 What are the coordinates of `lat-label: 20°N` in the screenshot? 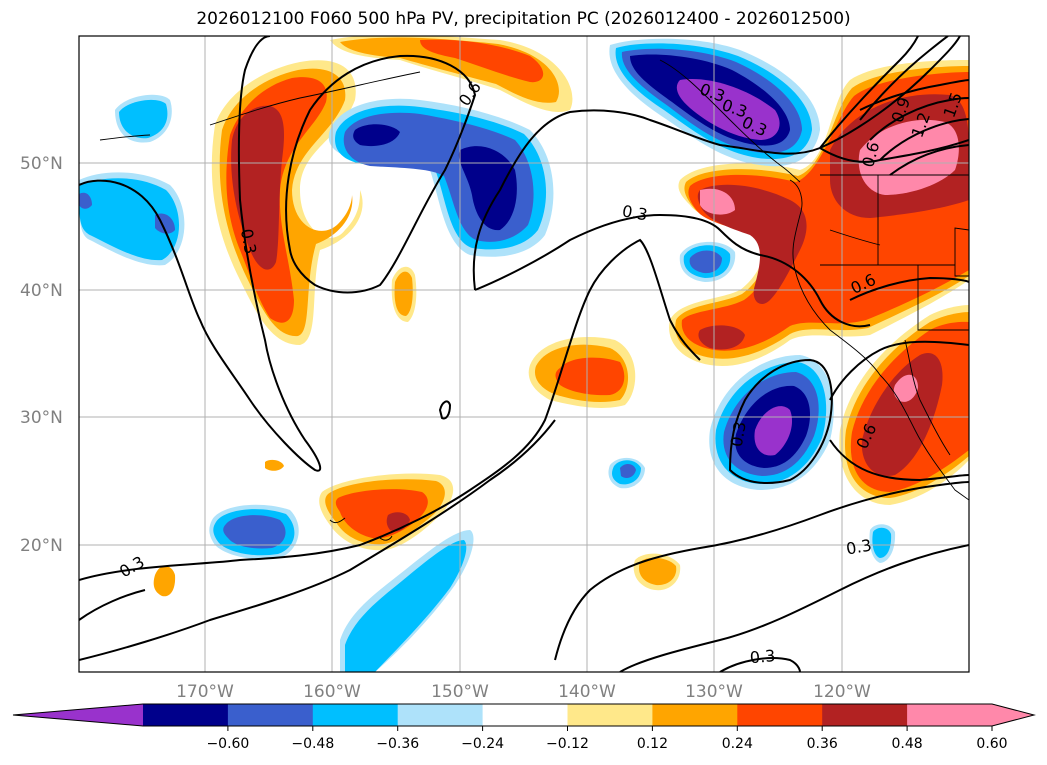 It's located at (41, 546).